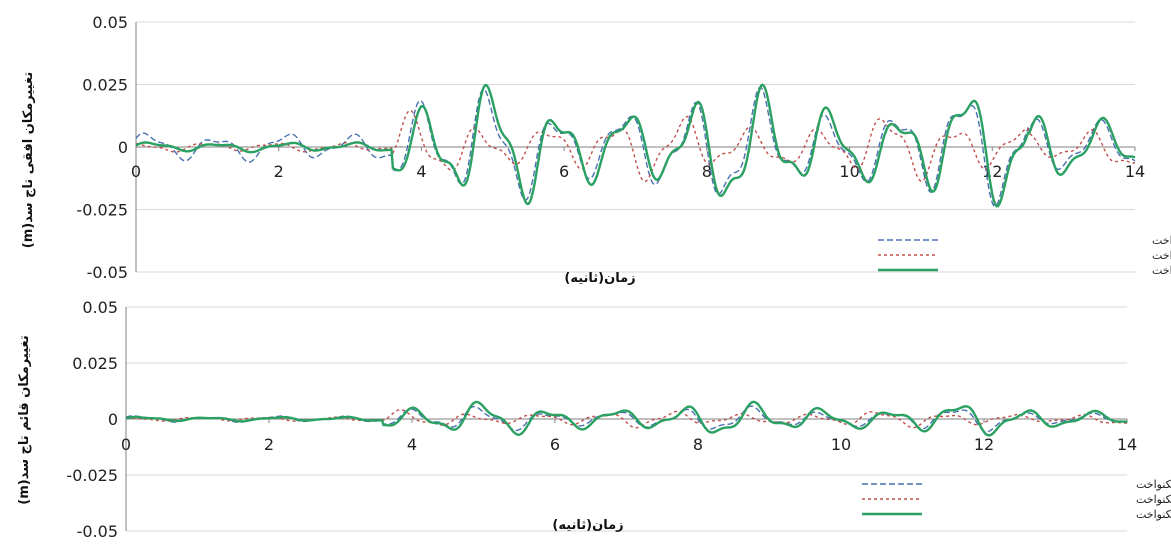 Image resolution: width=1171 pixels, height=545 pixels. Describe the element at coordinates (841, 444) in the screenshot. I see `x-tick-label: 10` at that location.